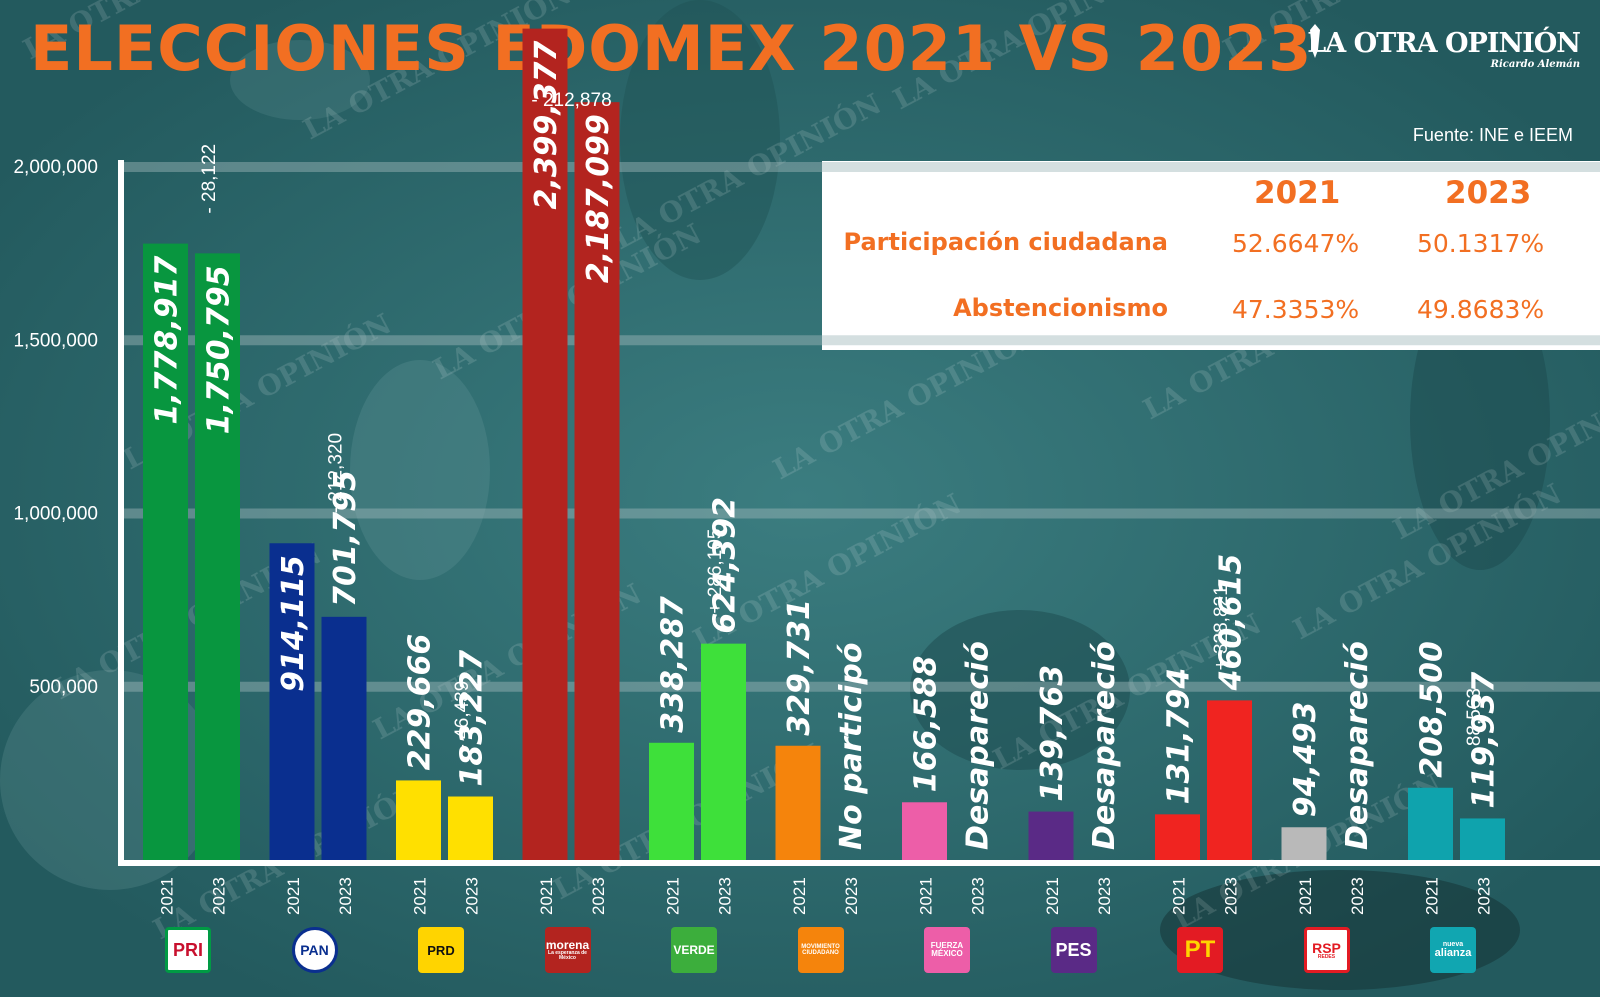 Image resolution: width=1600 pixels, height=997 pixels. Describe the element at coordinates (1104, 745) in the screenshot. I see `value-label-pes-2023: Desapareció` at that location.